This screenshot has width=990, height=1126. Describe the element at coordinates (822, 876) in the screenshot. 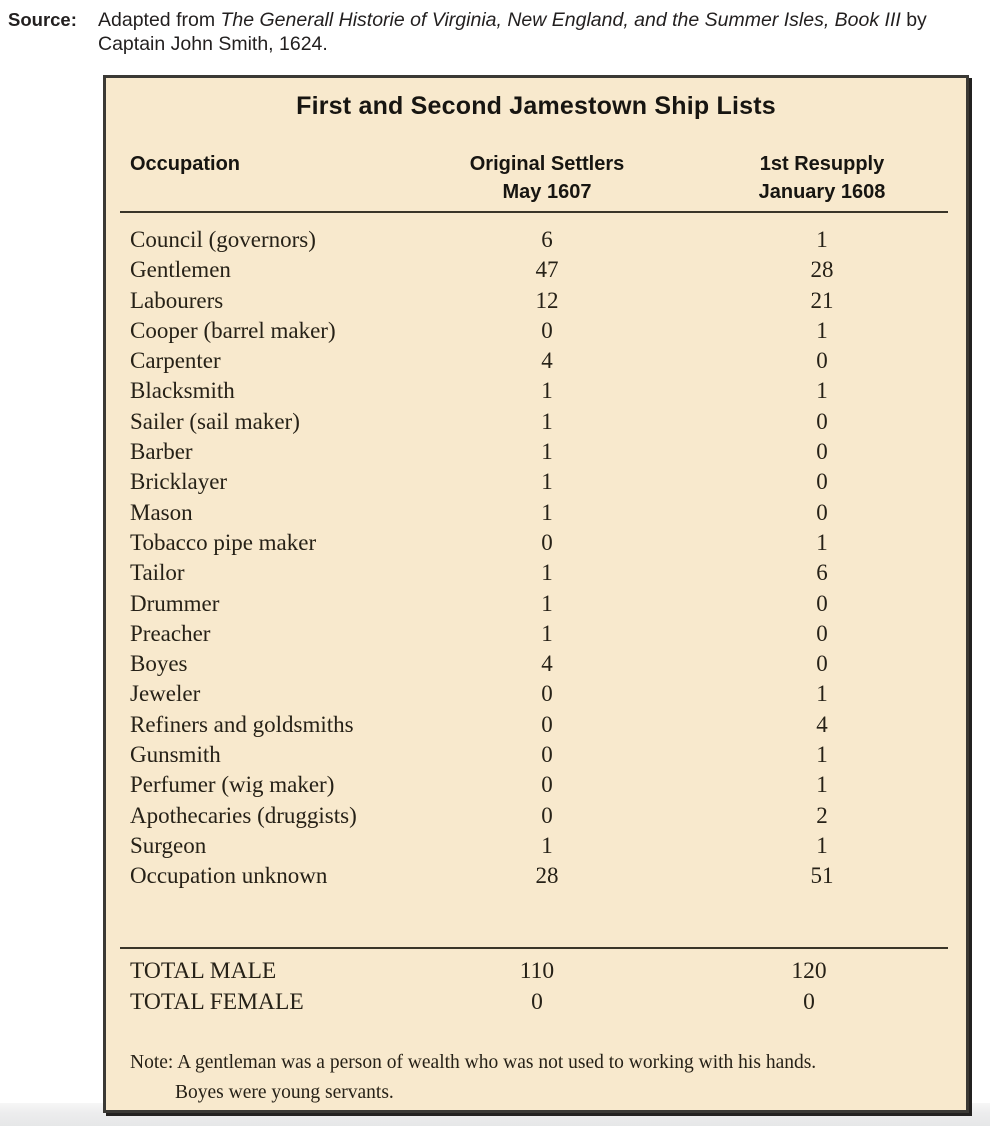

I see `resupply-cell: 51` at that location.